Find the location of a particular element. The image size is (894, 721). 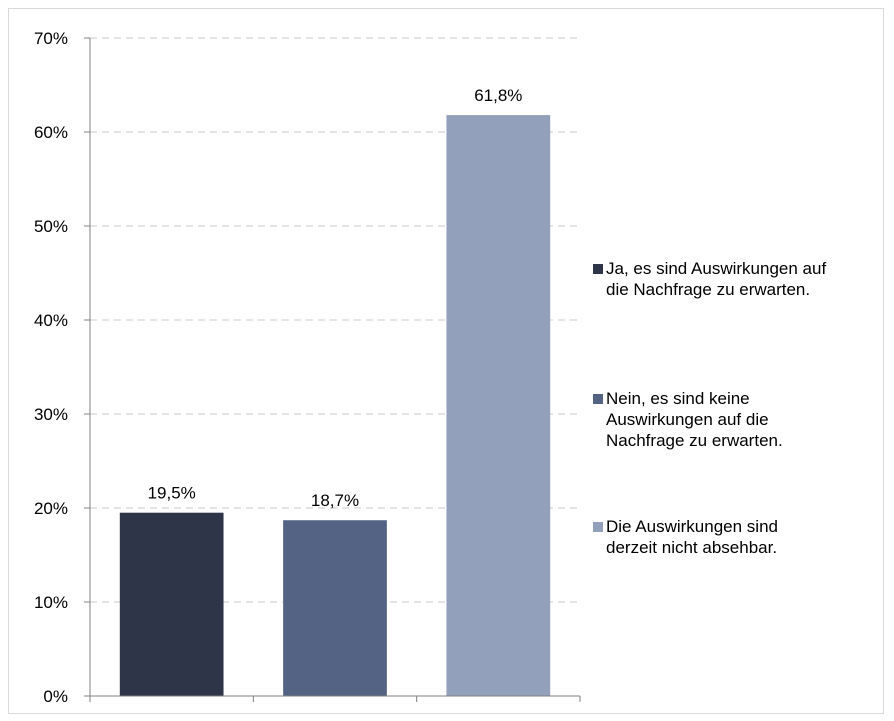

data-label: 18,7% is located at coordinates (335, 500).